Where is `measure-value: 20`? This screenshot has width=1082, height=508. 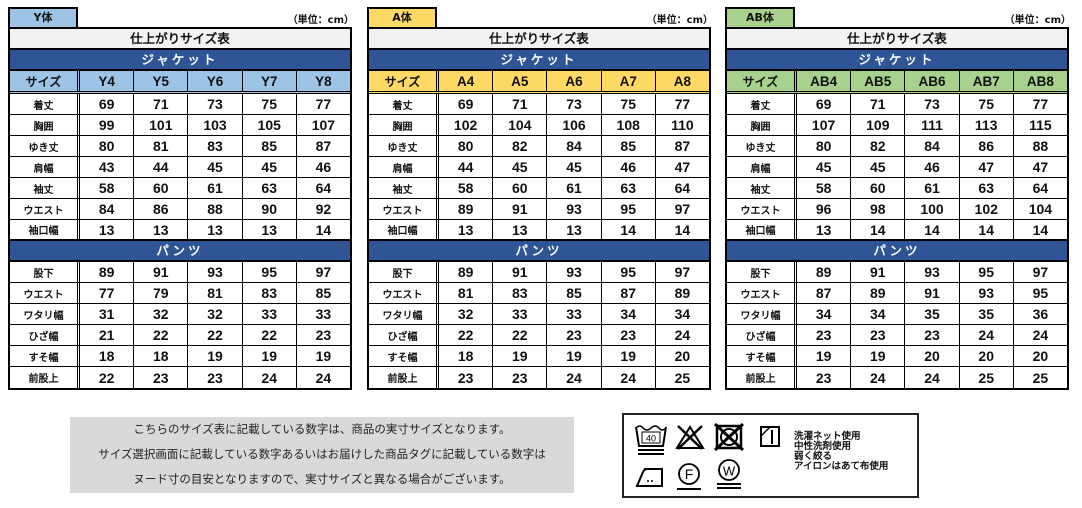
measure-value: 20 is located at coordinates (987, 356).